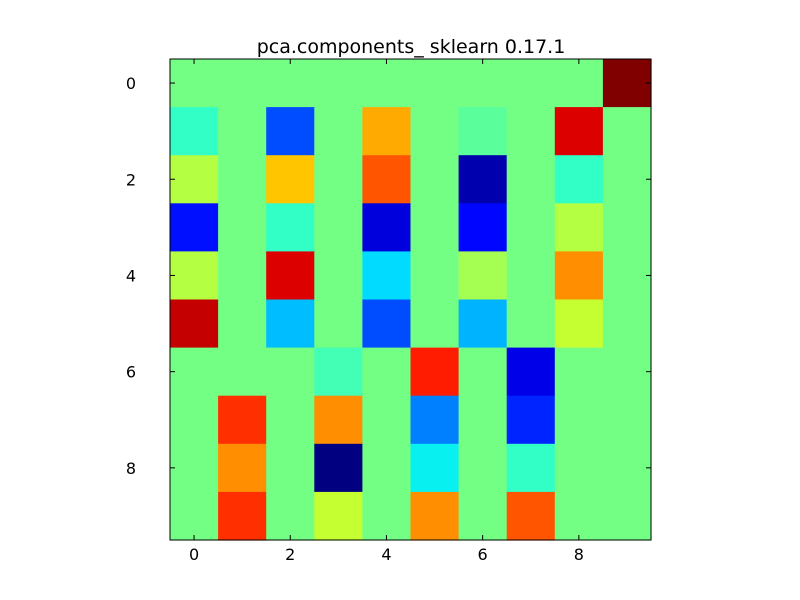  What do you see at coordinates (194, 554) in the screenshot?
I see `x-tick-label: 0` at bounding box center [194, 554].